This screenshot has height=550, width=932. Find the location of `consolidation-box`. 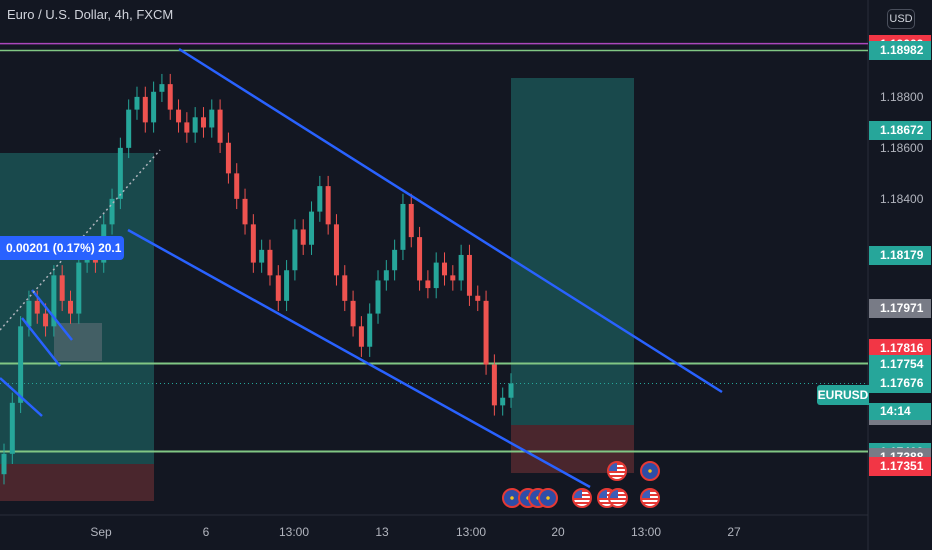

consolidation-box is located at coordinates (78, 342).